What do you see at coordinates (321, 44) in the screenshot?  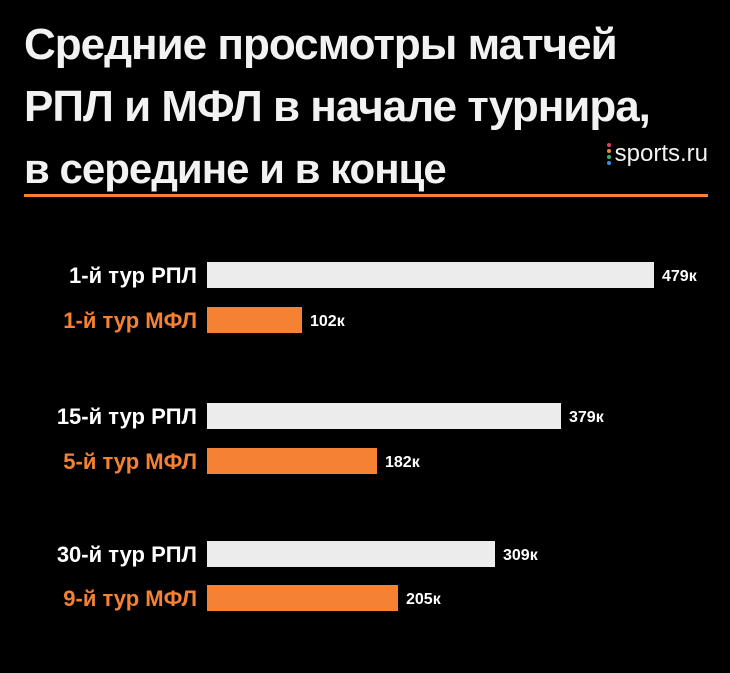 I see `title-line-1: Средние просмотры матчей` at bounding box center [321, 44].